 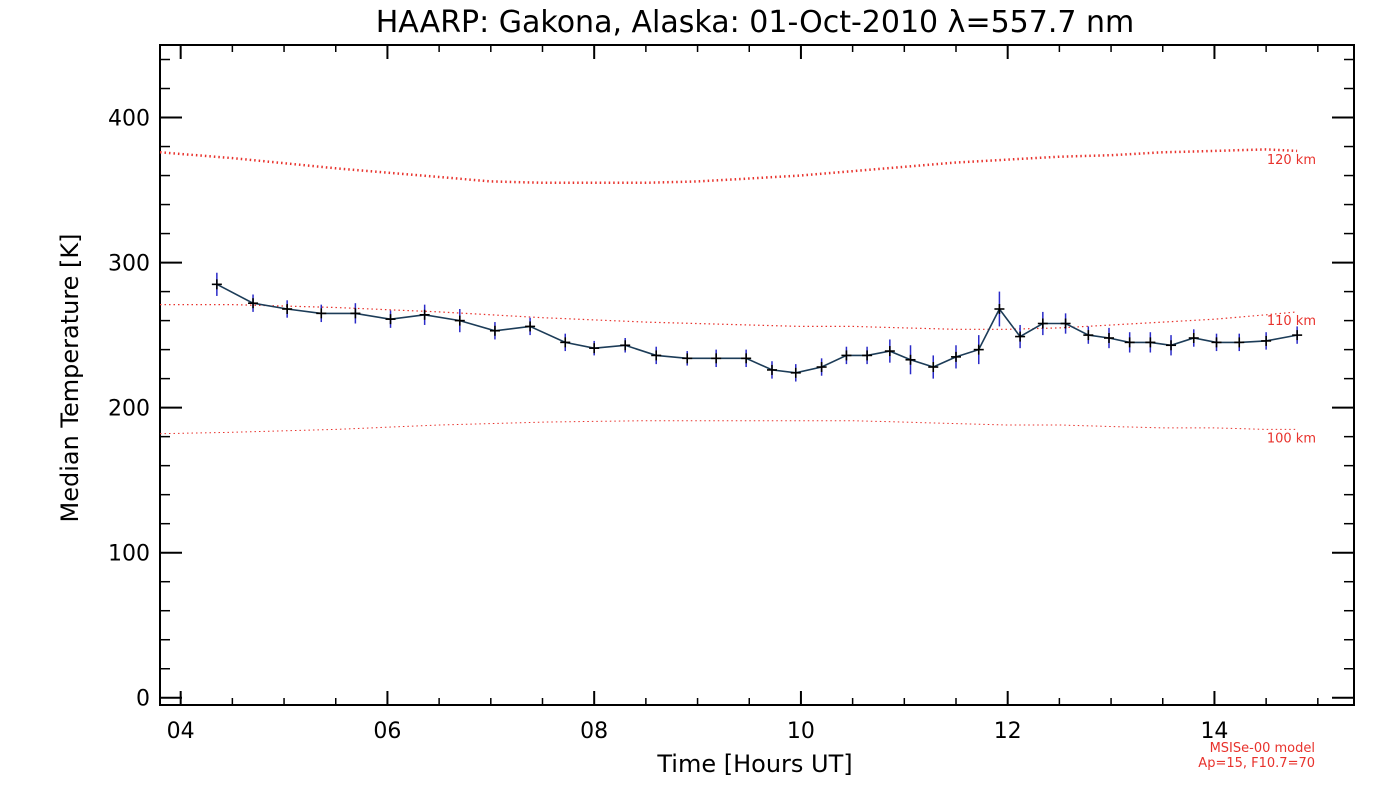 What do you see at coordinates (1291, 160) in the screenshot?
I see `model-curve-label: 120 km` at bounding box center [1291, 160].